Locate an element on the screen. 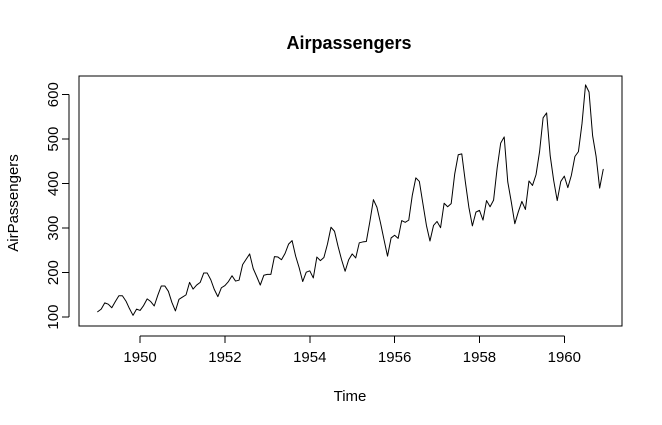 The width and height of the screenshot is (662, 425). y-tick-label: 400 is located at coordinates (53, 183).